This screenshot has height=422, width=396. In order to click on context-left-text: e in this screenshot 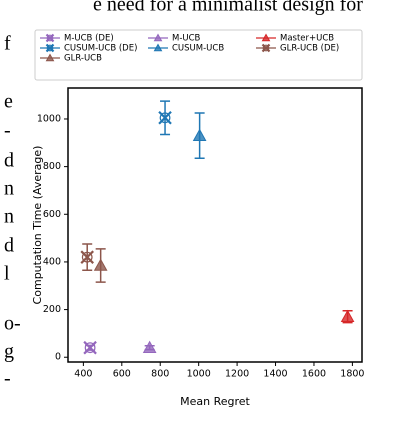, I will do `click(8, 102)`.